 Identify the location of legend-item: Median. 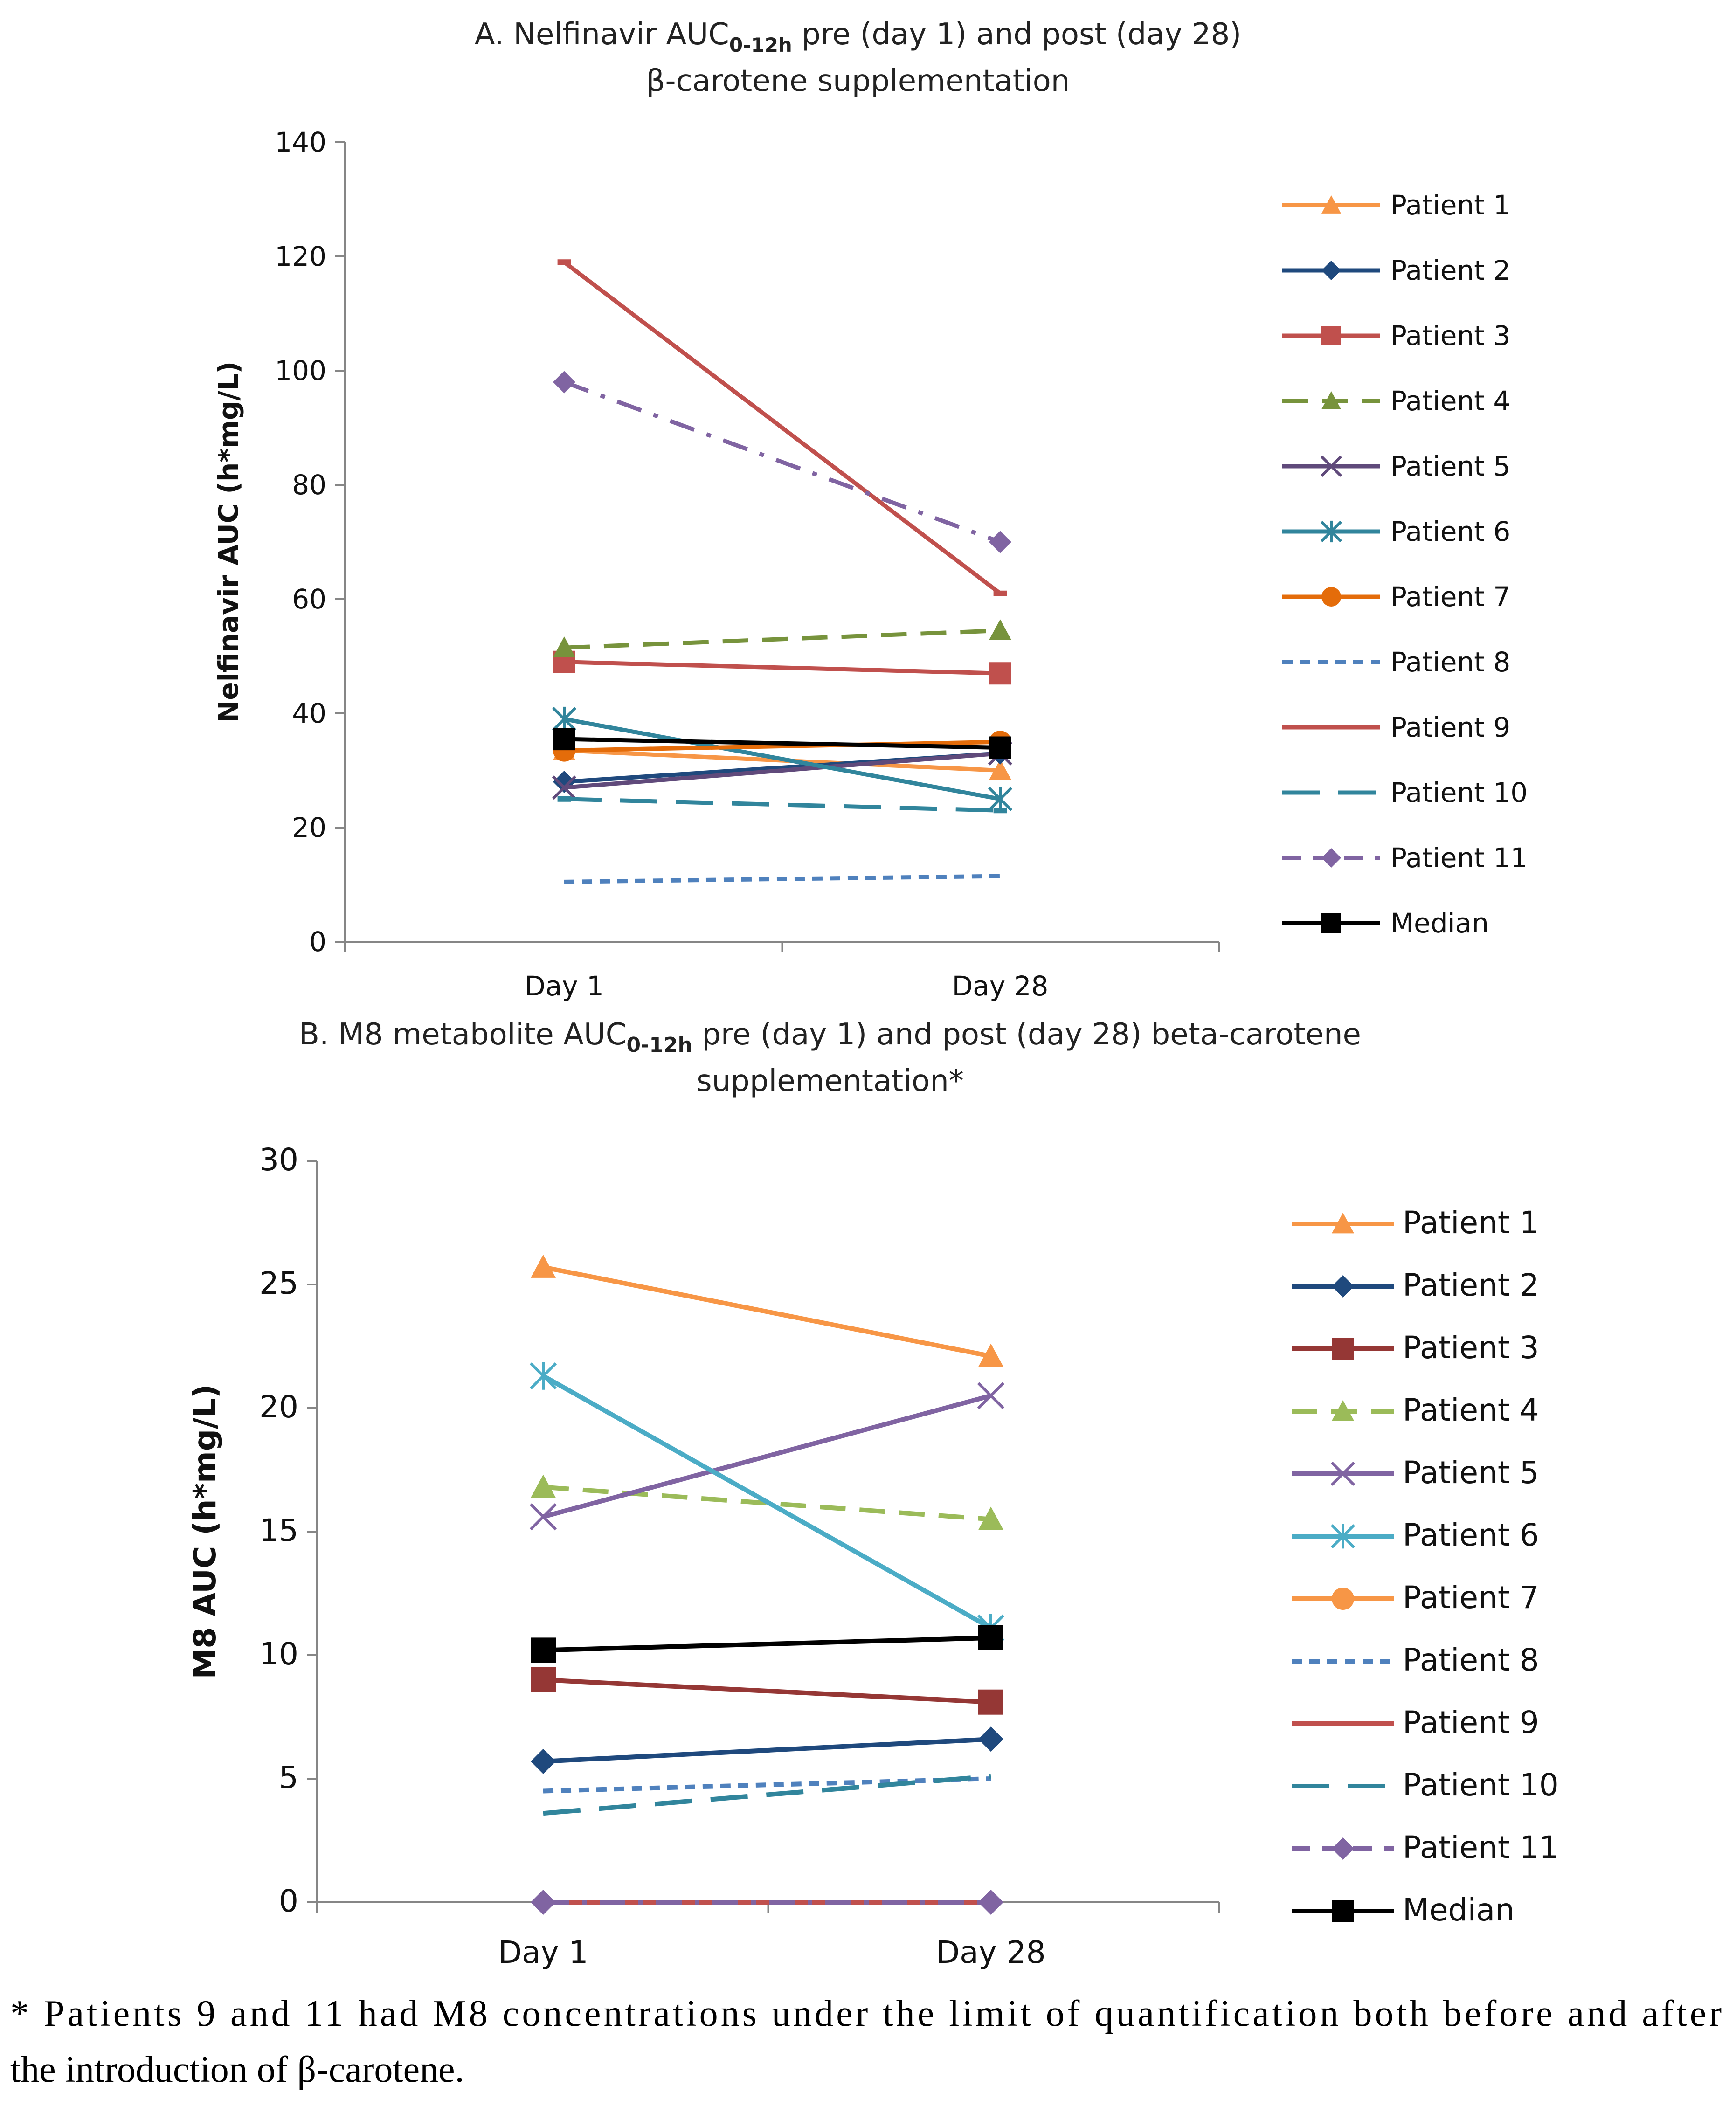
(1403, 1910).